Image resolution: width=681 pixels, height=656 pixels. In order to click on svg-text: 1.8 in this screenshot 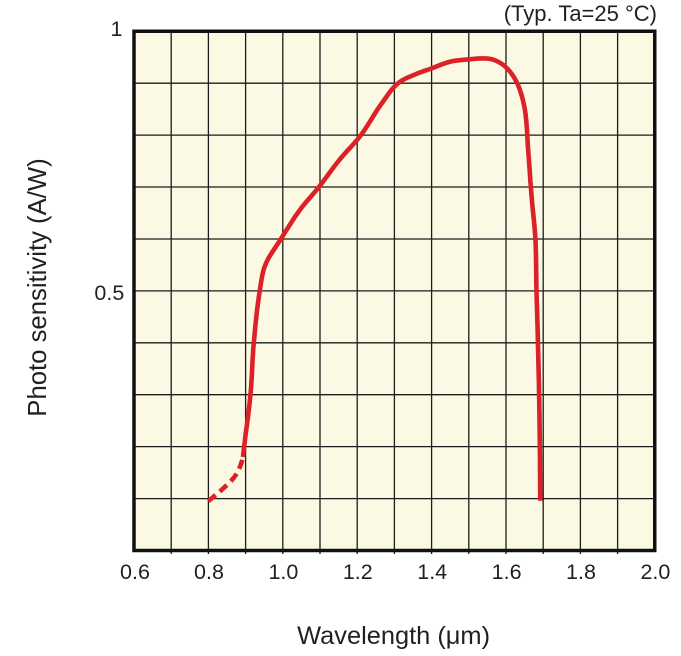, I will do `click(581, 572)`.